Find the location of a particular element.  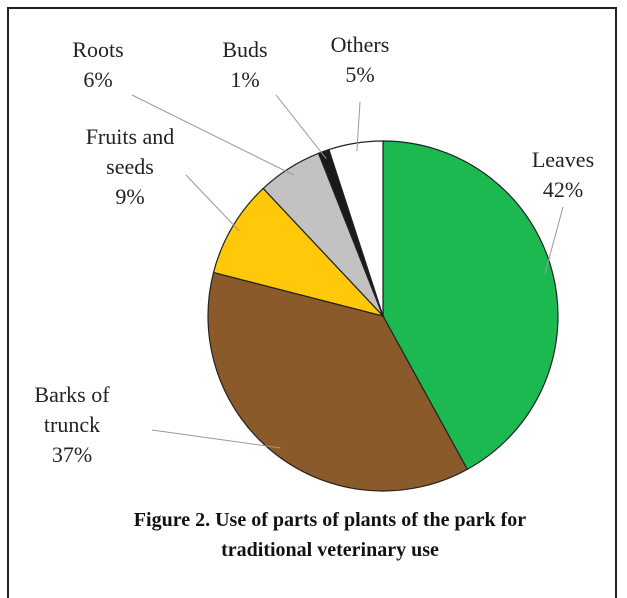

category-label: Fruits and seeds is located at coordinates (130, 151).